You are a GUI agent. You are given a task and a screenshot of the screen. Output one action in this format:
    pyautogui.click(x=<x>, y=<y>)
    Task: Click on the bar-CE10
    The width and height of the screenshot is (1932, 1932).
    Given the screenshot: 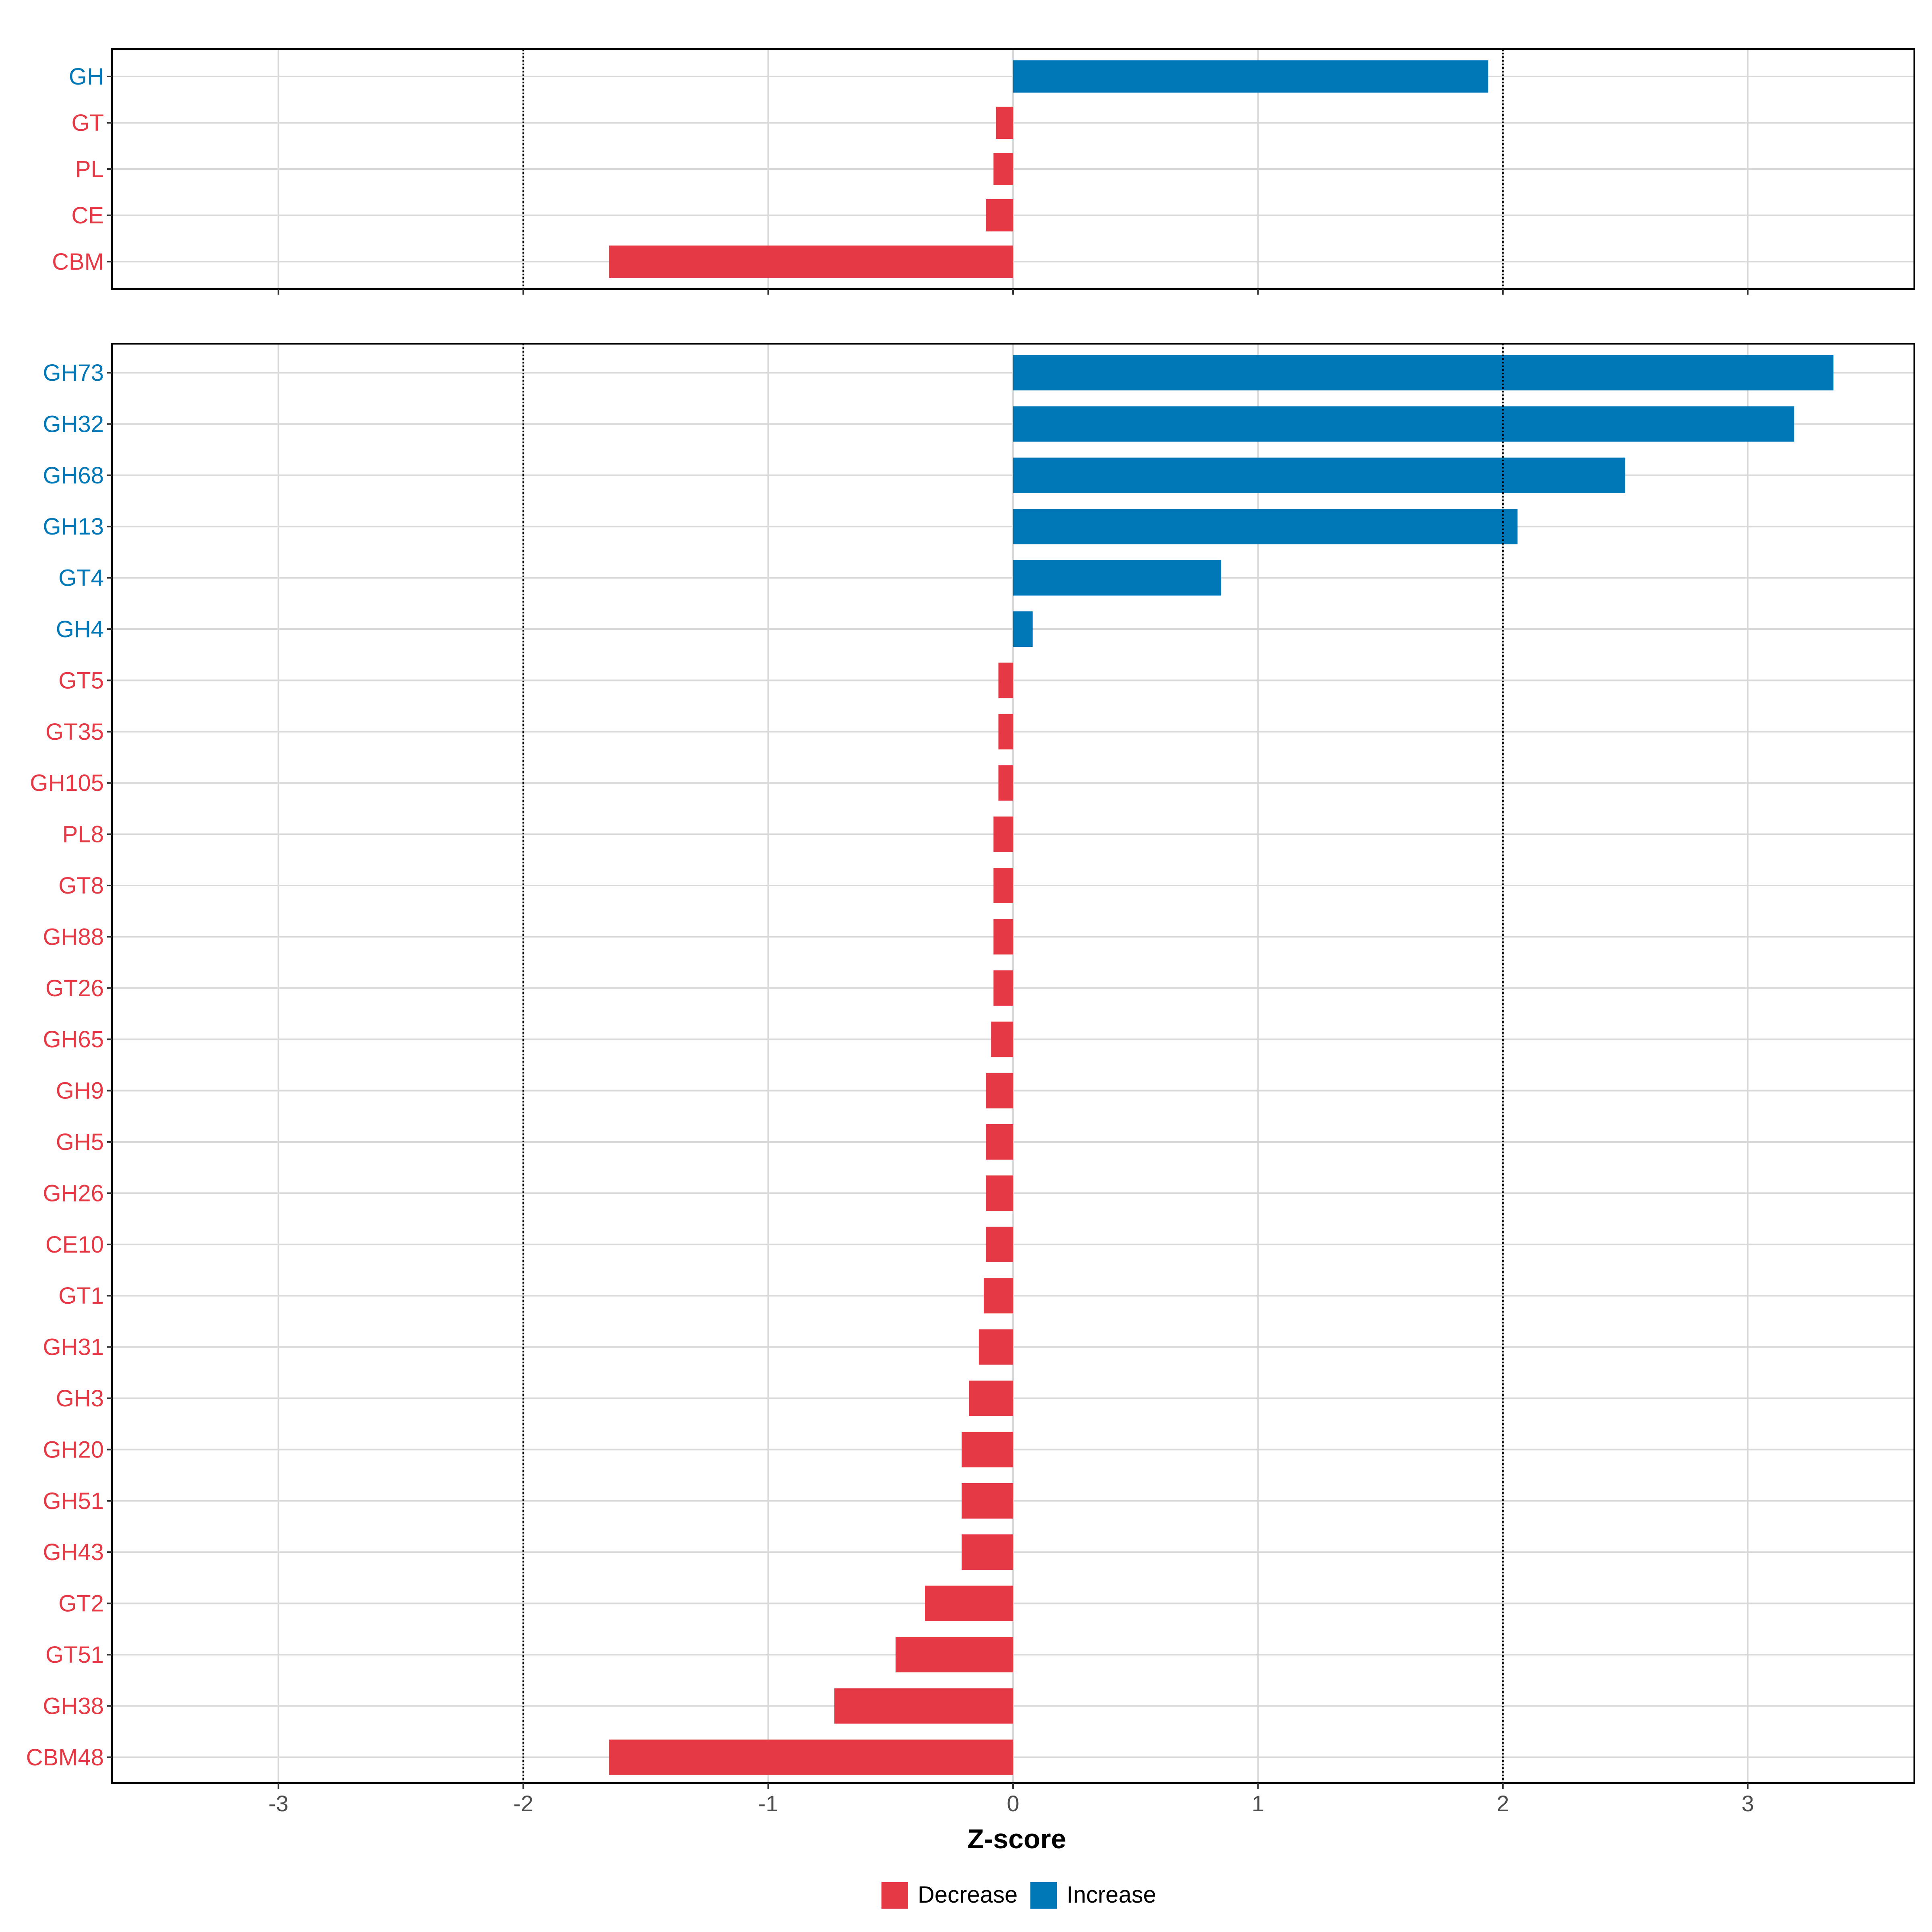 What is the action you would take?
    pyautogui.click(x=999, y=1244)
    